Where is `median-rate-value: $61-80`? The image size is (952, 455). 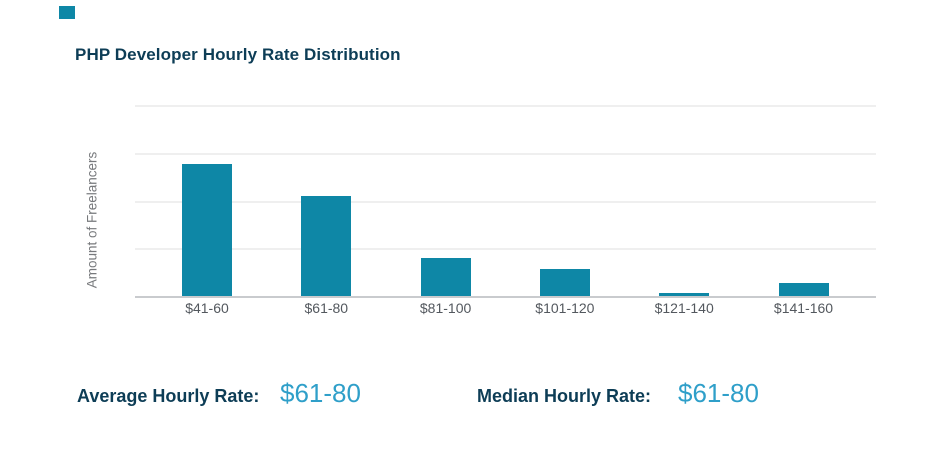 median-rate-value: $61-80 is located at coordinates (718, 393).